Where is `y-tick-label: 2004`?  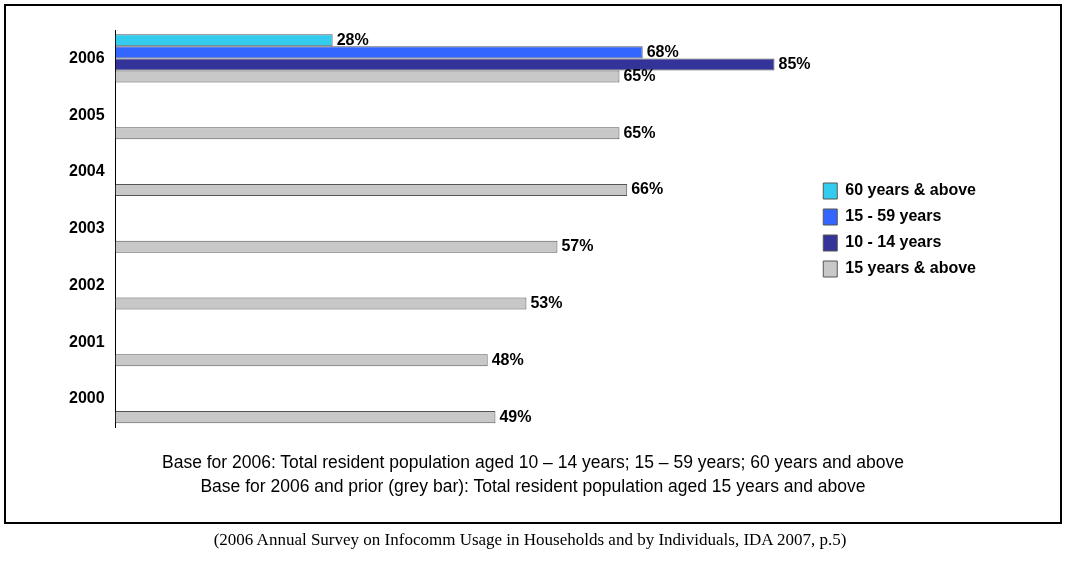 y-tick-label: 2004 is located at coordinates (87, 171).